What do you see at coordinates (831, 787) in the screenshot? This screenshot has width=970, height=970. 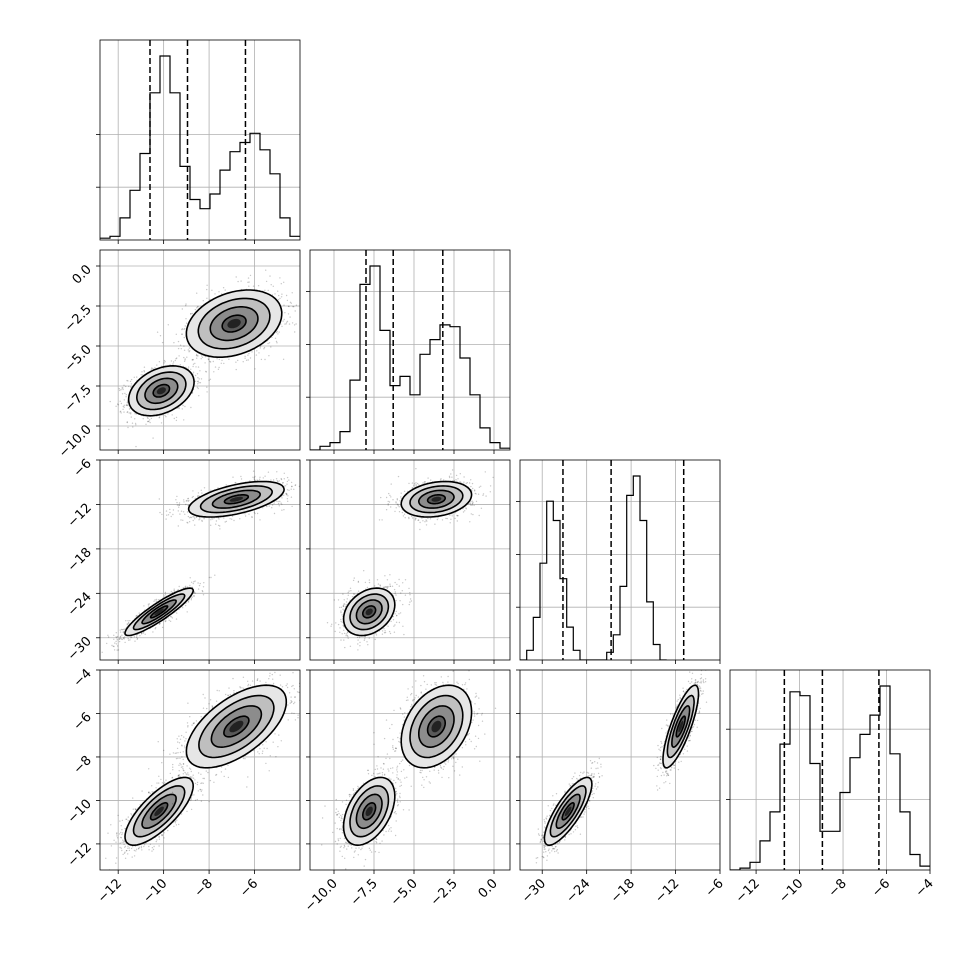 I see `histogram-panel-3: −12 −10 −8 −6 −4` at bounding box center [831, 787].